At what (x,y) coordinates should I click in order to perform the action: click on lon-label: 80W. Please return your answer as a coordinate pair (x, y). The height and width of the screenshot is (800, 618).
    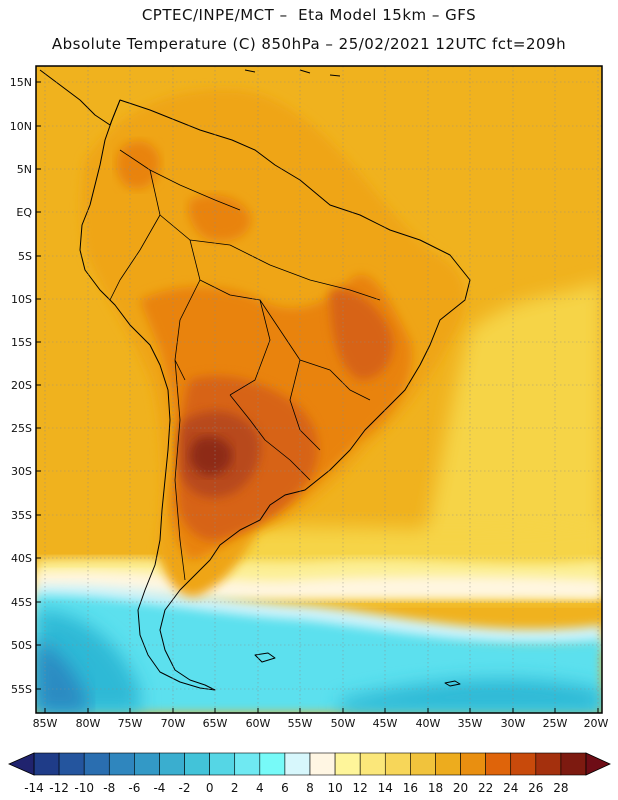
    Looking at the image, I should click on (88, 723).